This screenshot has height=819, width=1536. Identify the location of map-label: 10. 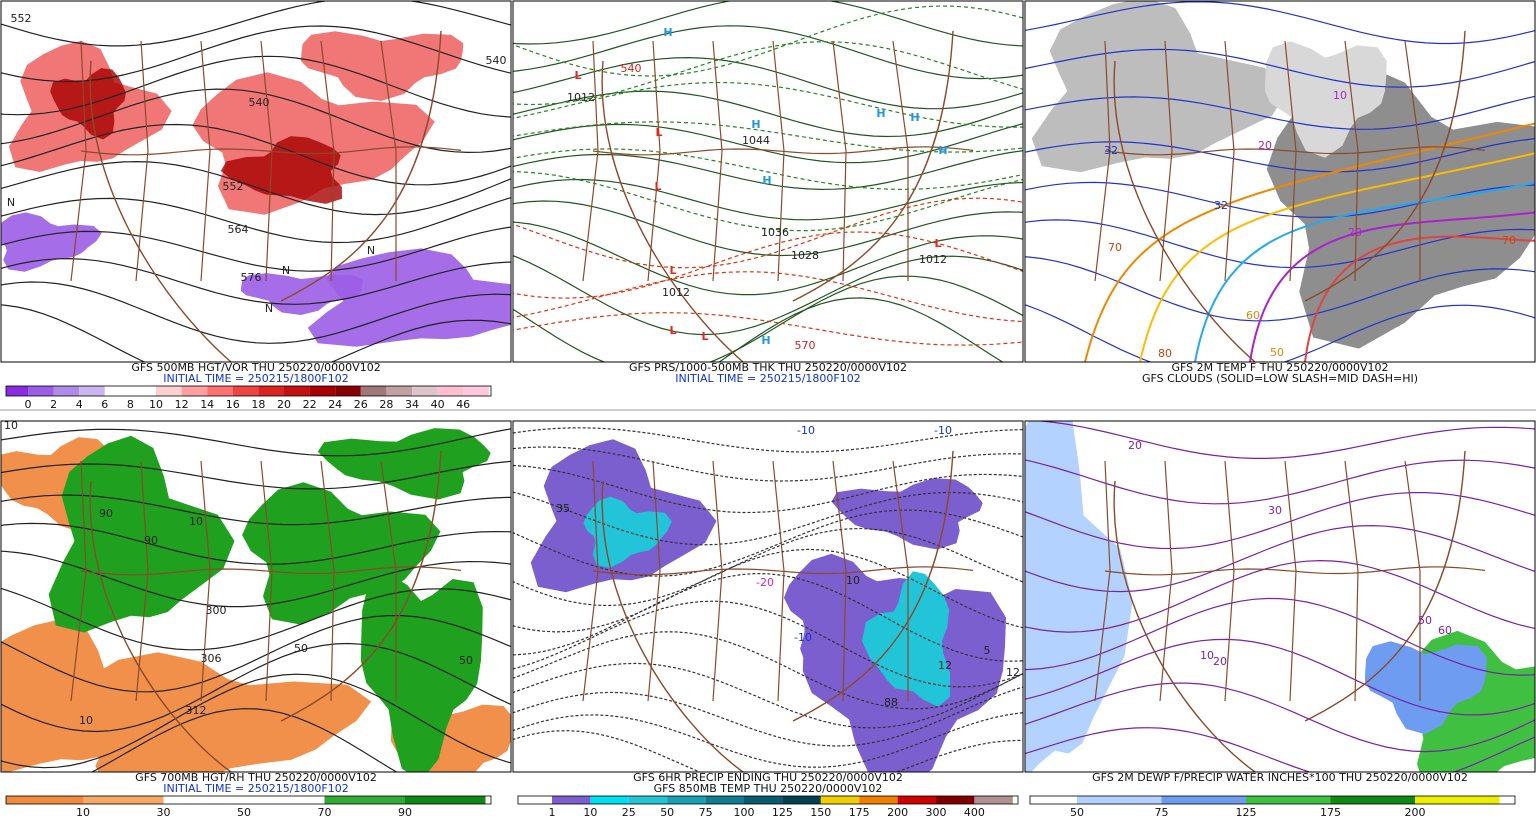
(196, 521).